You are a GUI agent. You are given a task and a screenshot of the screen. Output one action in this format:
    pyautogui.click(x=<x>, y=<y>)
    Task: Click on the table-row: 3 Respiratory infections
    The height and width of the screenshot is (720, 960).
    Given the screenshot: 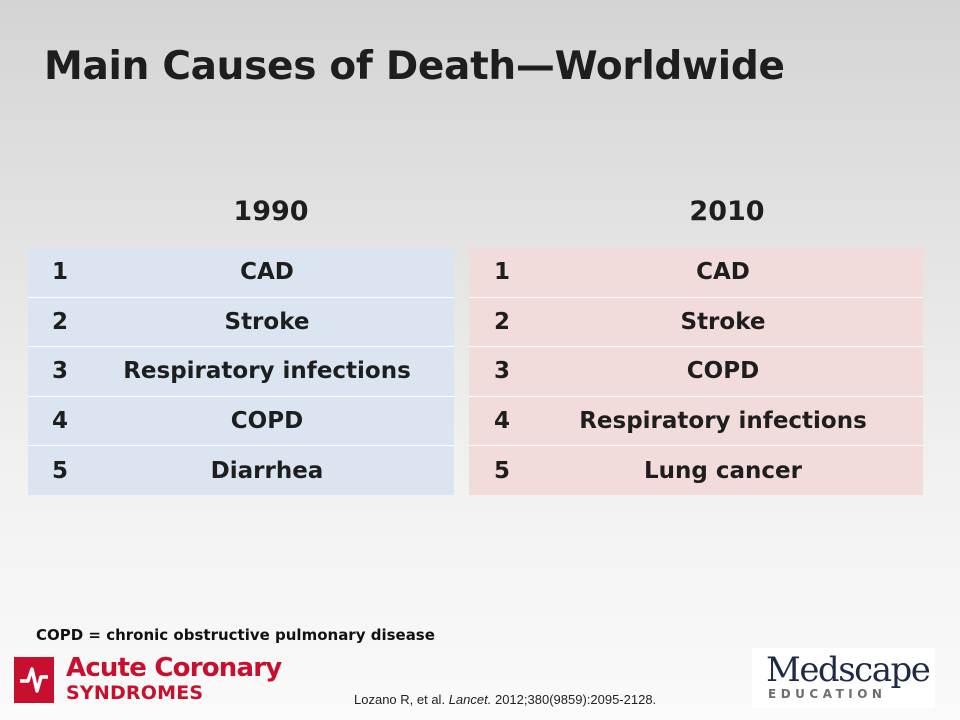 What is the action you would take?
    pyautogui.click(x=241, y=372)
    